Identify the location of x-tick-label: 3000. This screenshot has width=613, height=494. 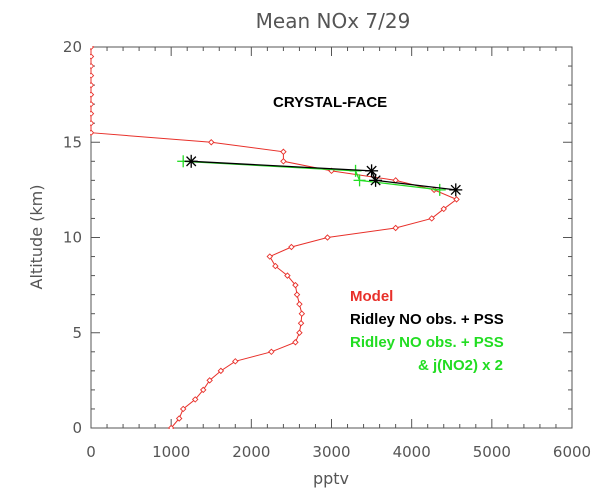
(331, 452).